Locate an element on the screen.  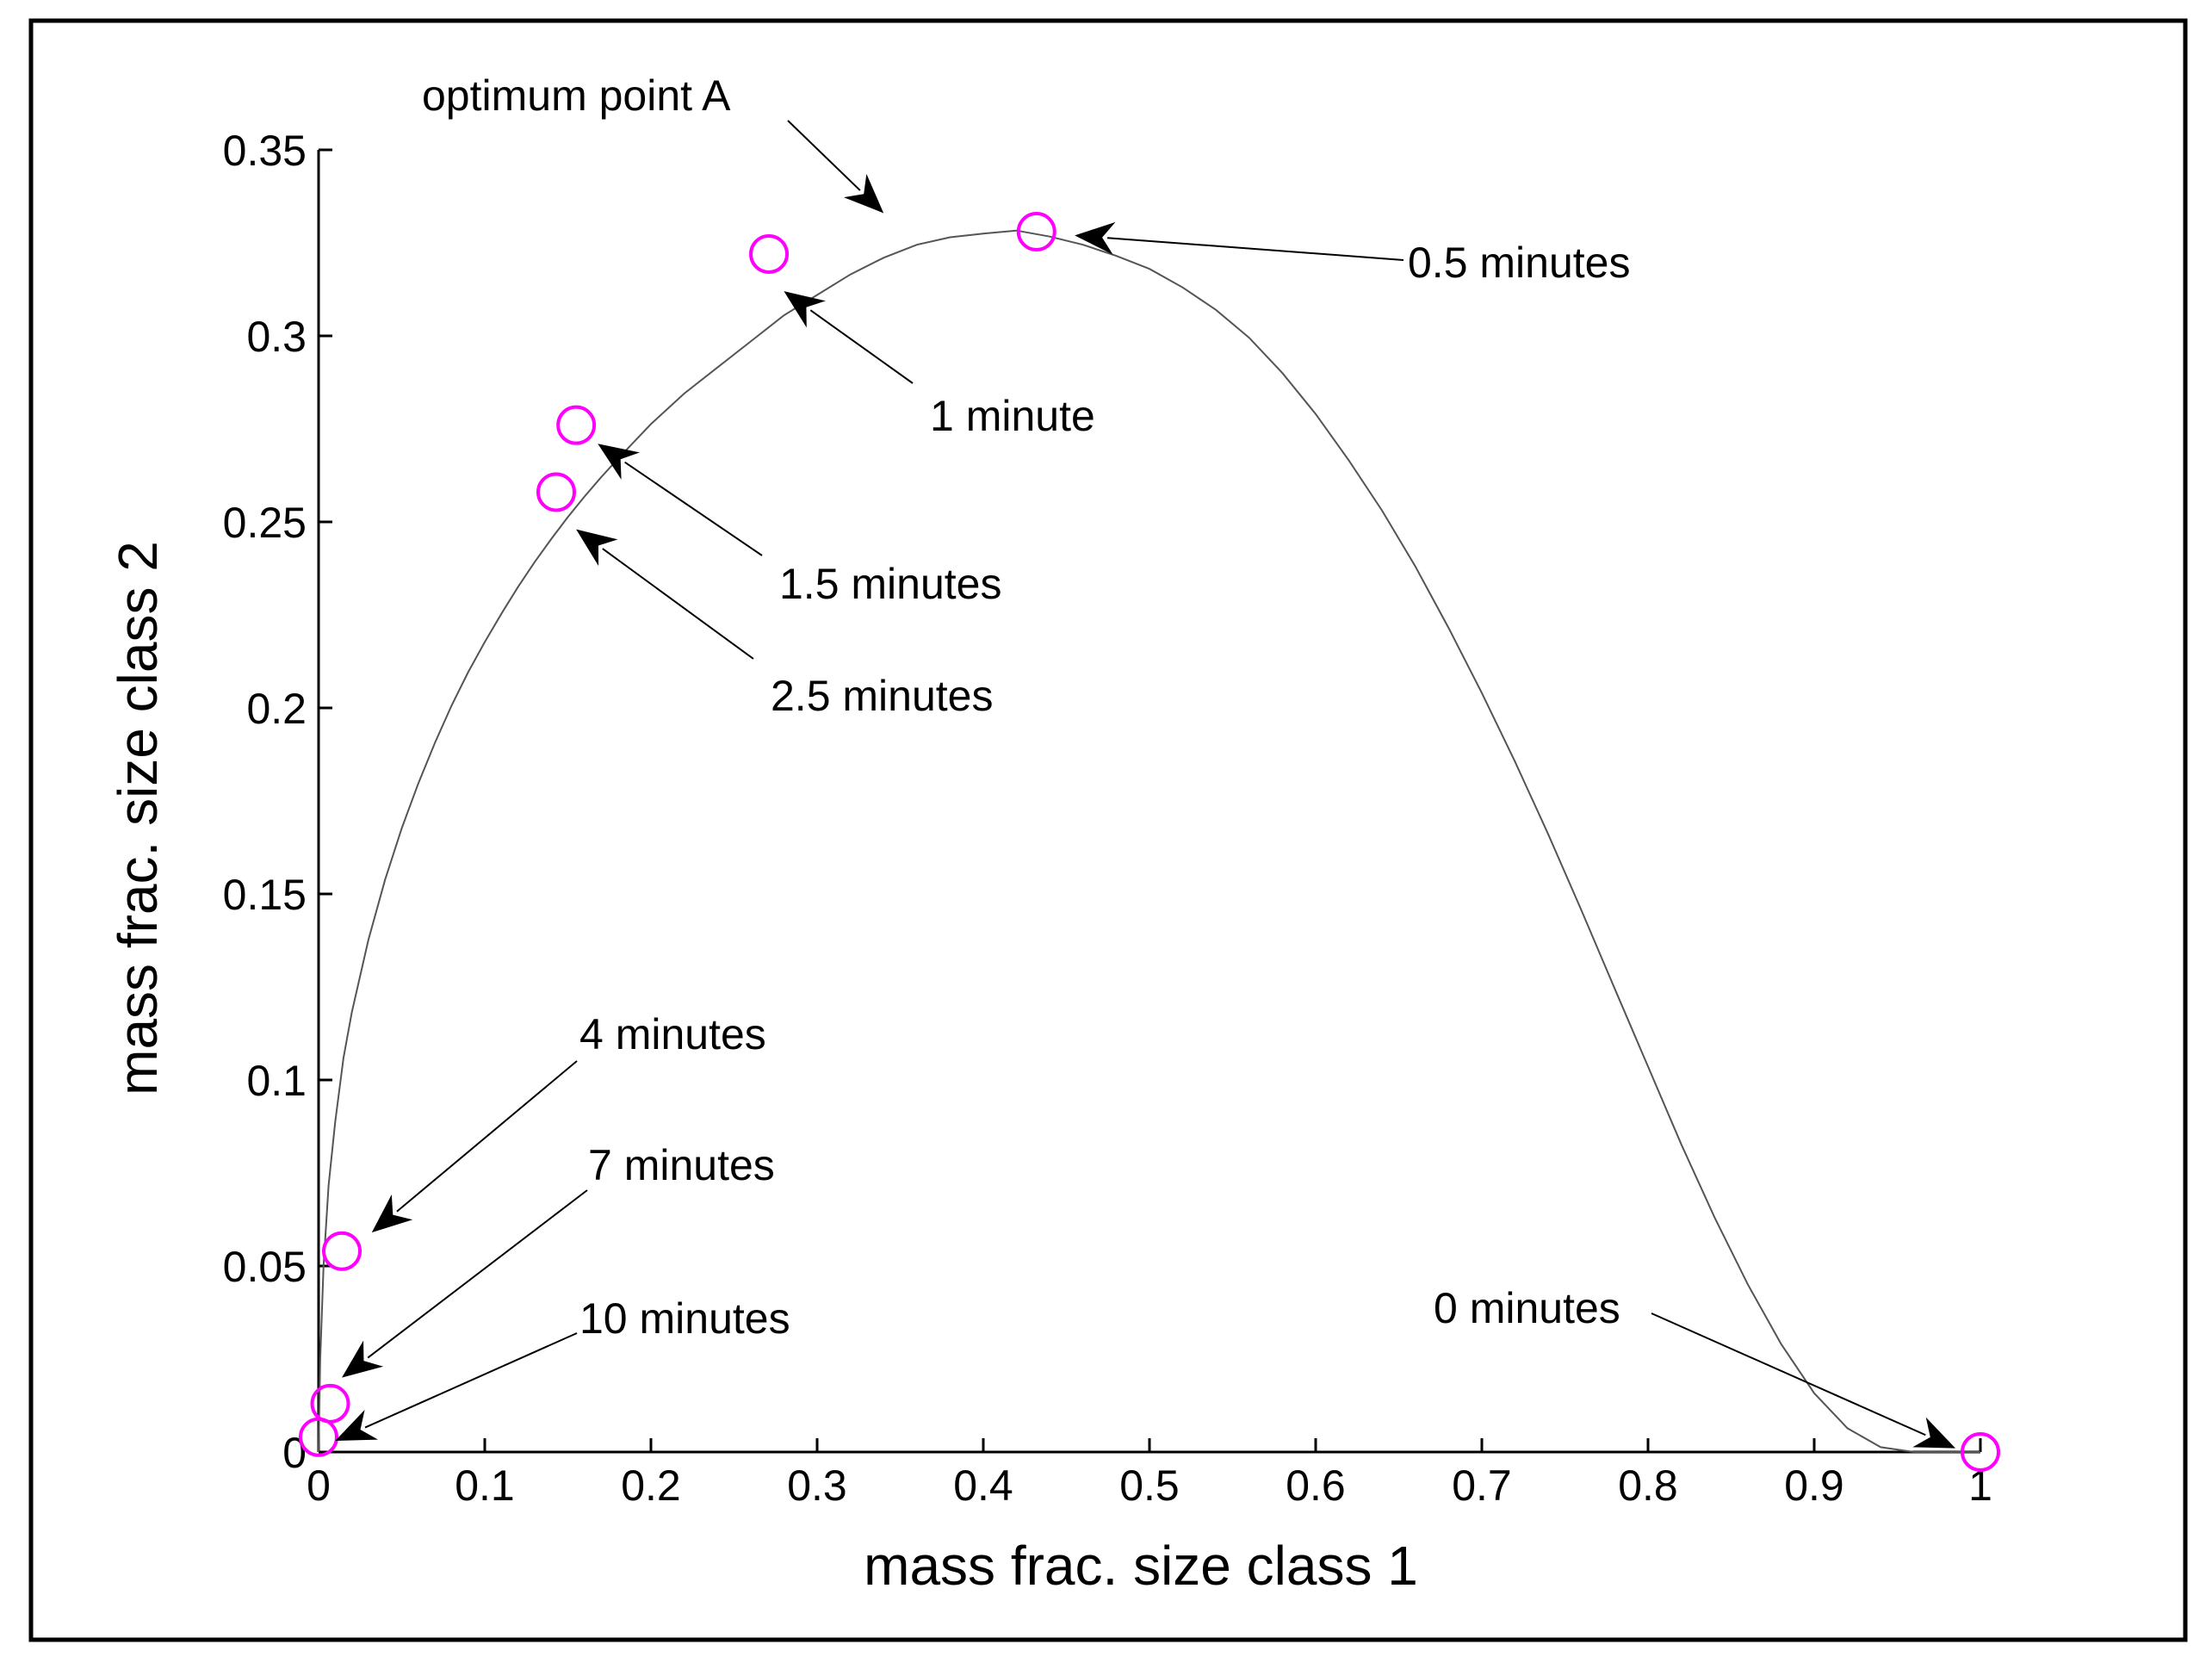
x-tick-label: 0.7 is located at coordinates (1482, 1485).